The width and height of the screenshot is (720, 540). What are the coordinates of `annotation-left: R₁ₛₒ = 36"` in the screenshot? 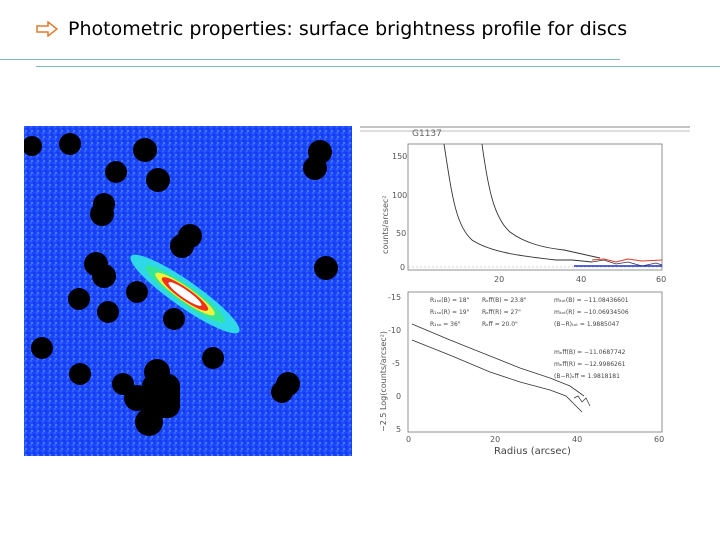 It's located at (445, 324).